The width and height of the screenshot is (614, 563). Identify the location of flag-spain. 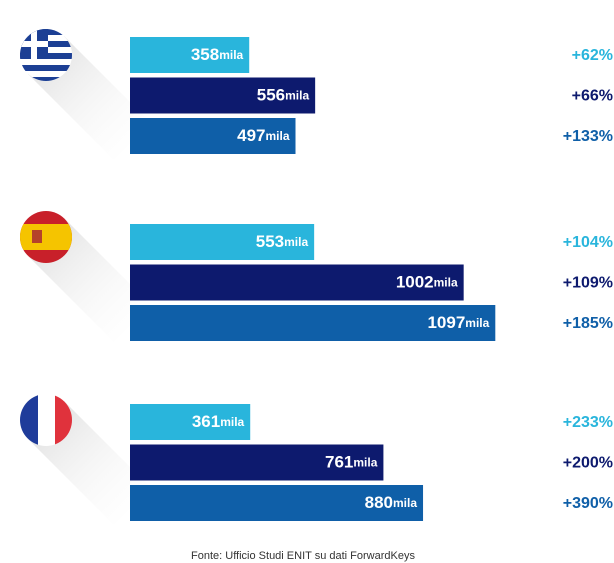
(46, 237).